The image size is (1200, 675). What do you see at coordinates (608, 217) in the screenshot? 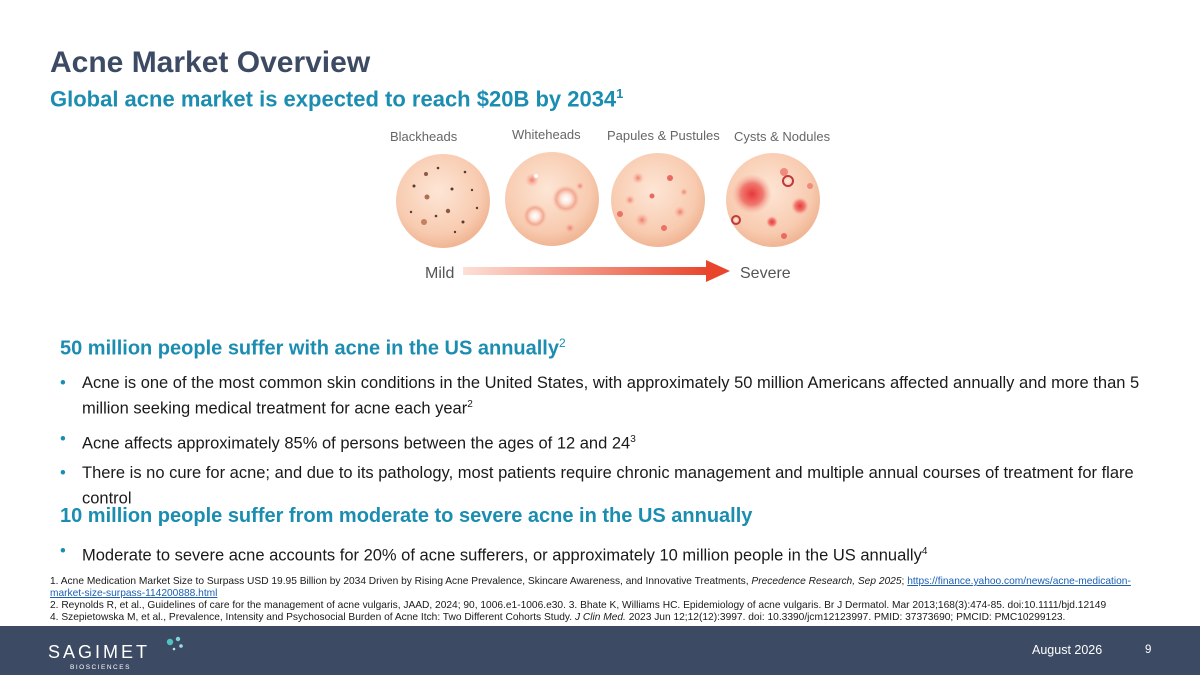
I see `acne-stage-illustrations` at bounding box center [608, 217].